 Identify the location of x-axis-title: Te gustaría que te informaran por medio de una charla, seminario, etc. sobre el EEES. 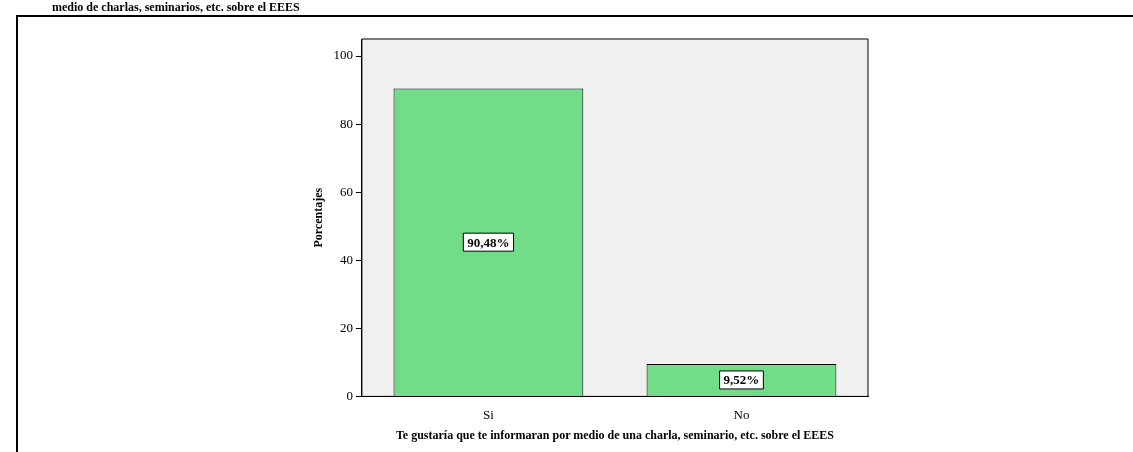
(615, 435).